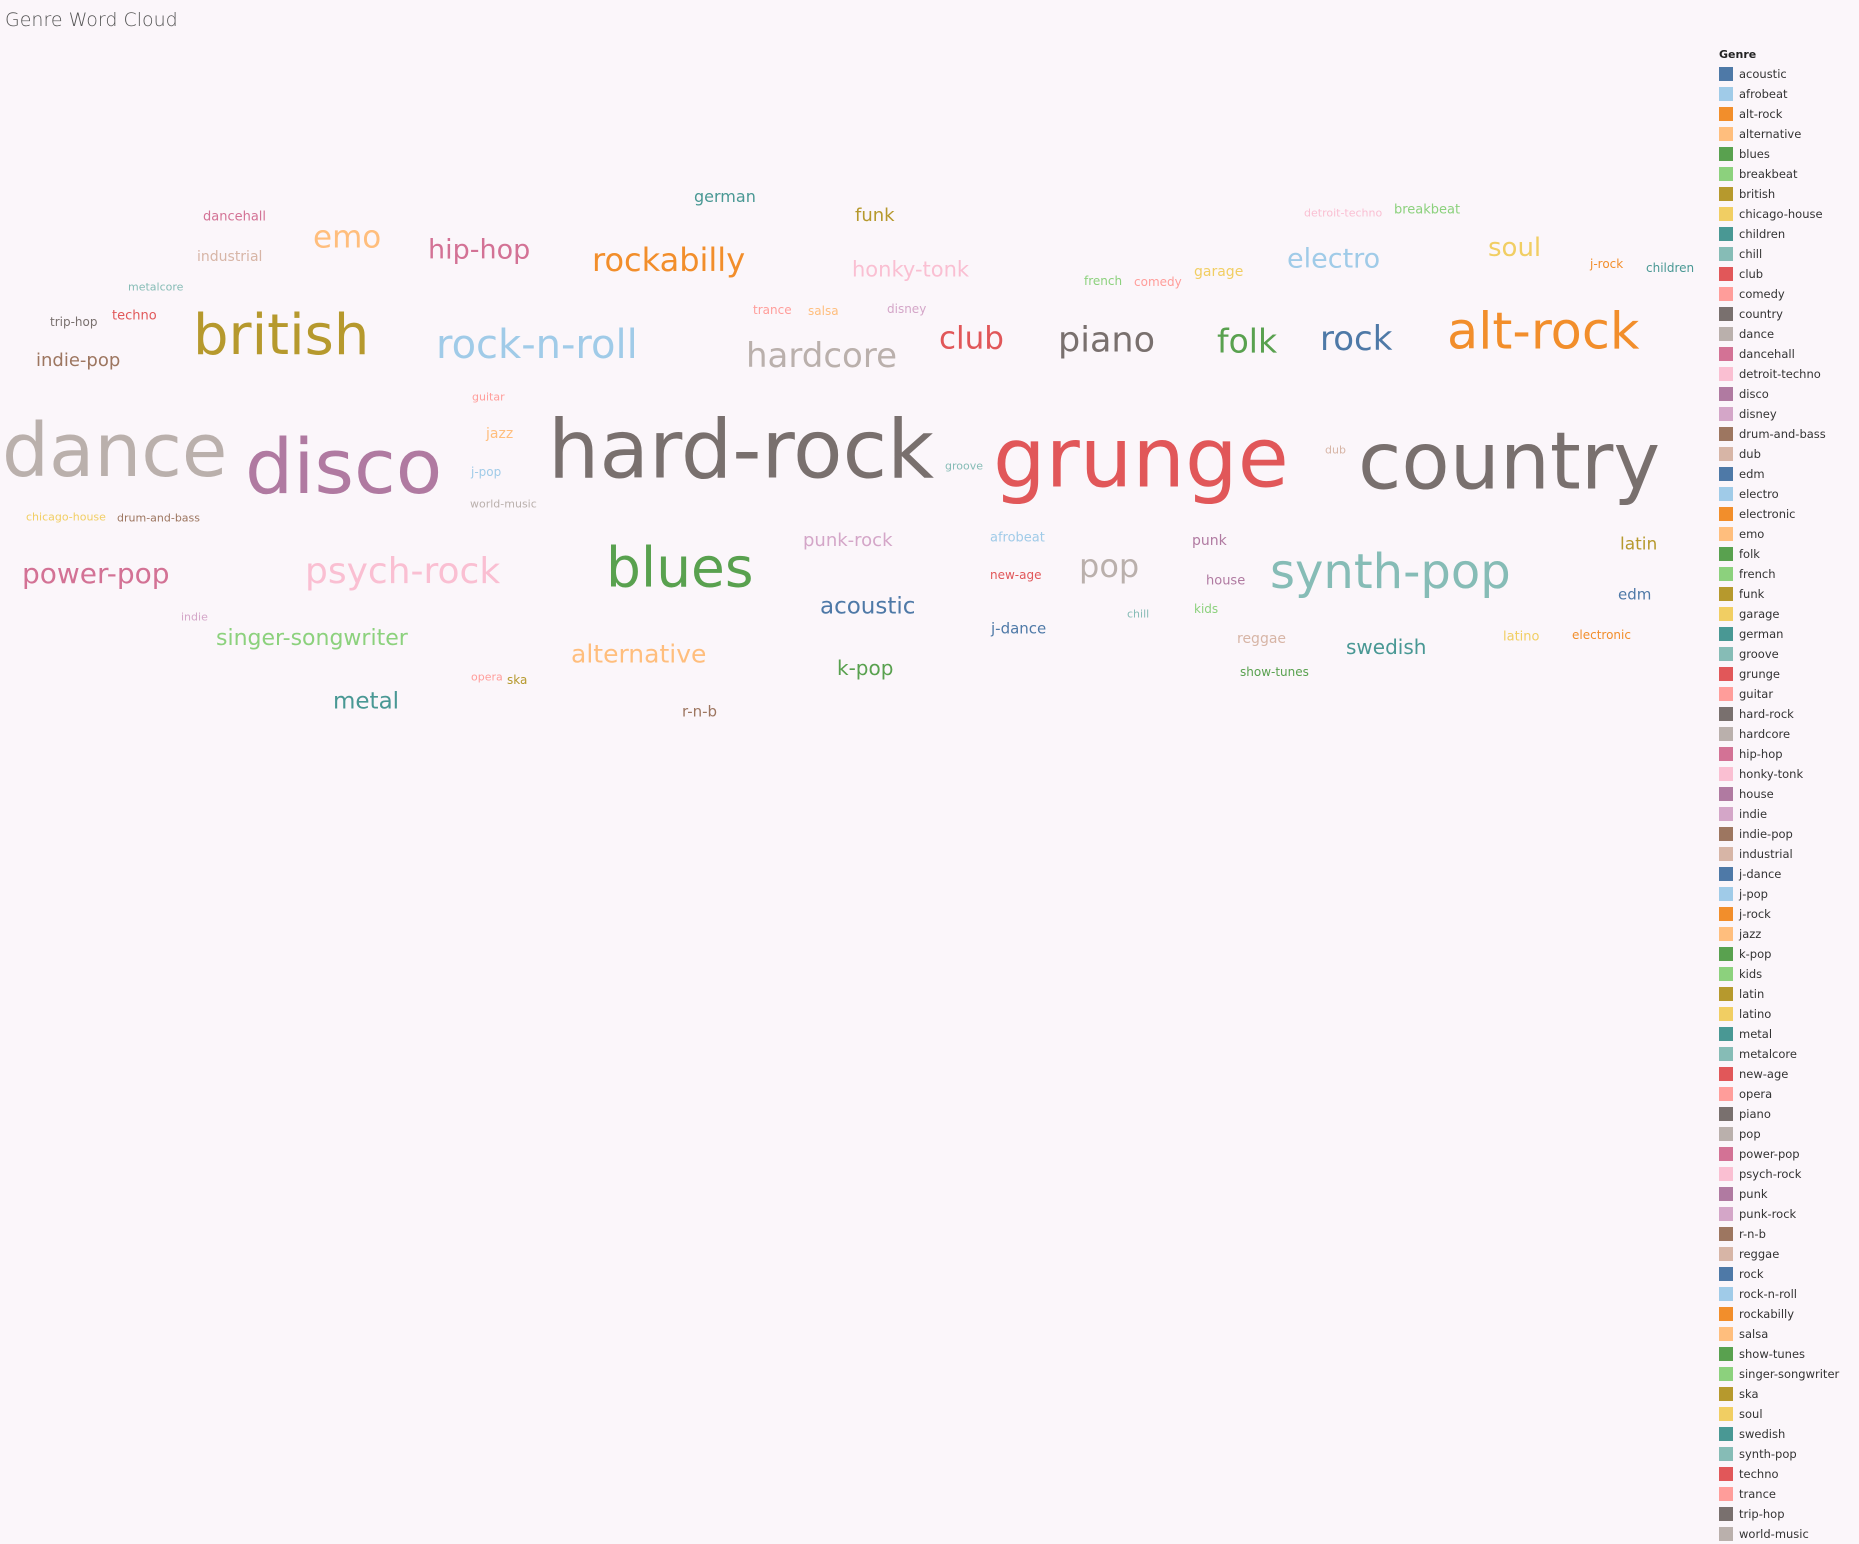 This screenshot has width=1859, height=1544. I want to click on legend-item-power-pop: power-pop, so click(1789, 1154).